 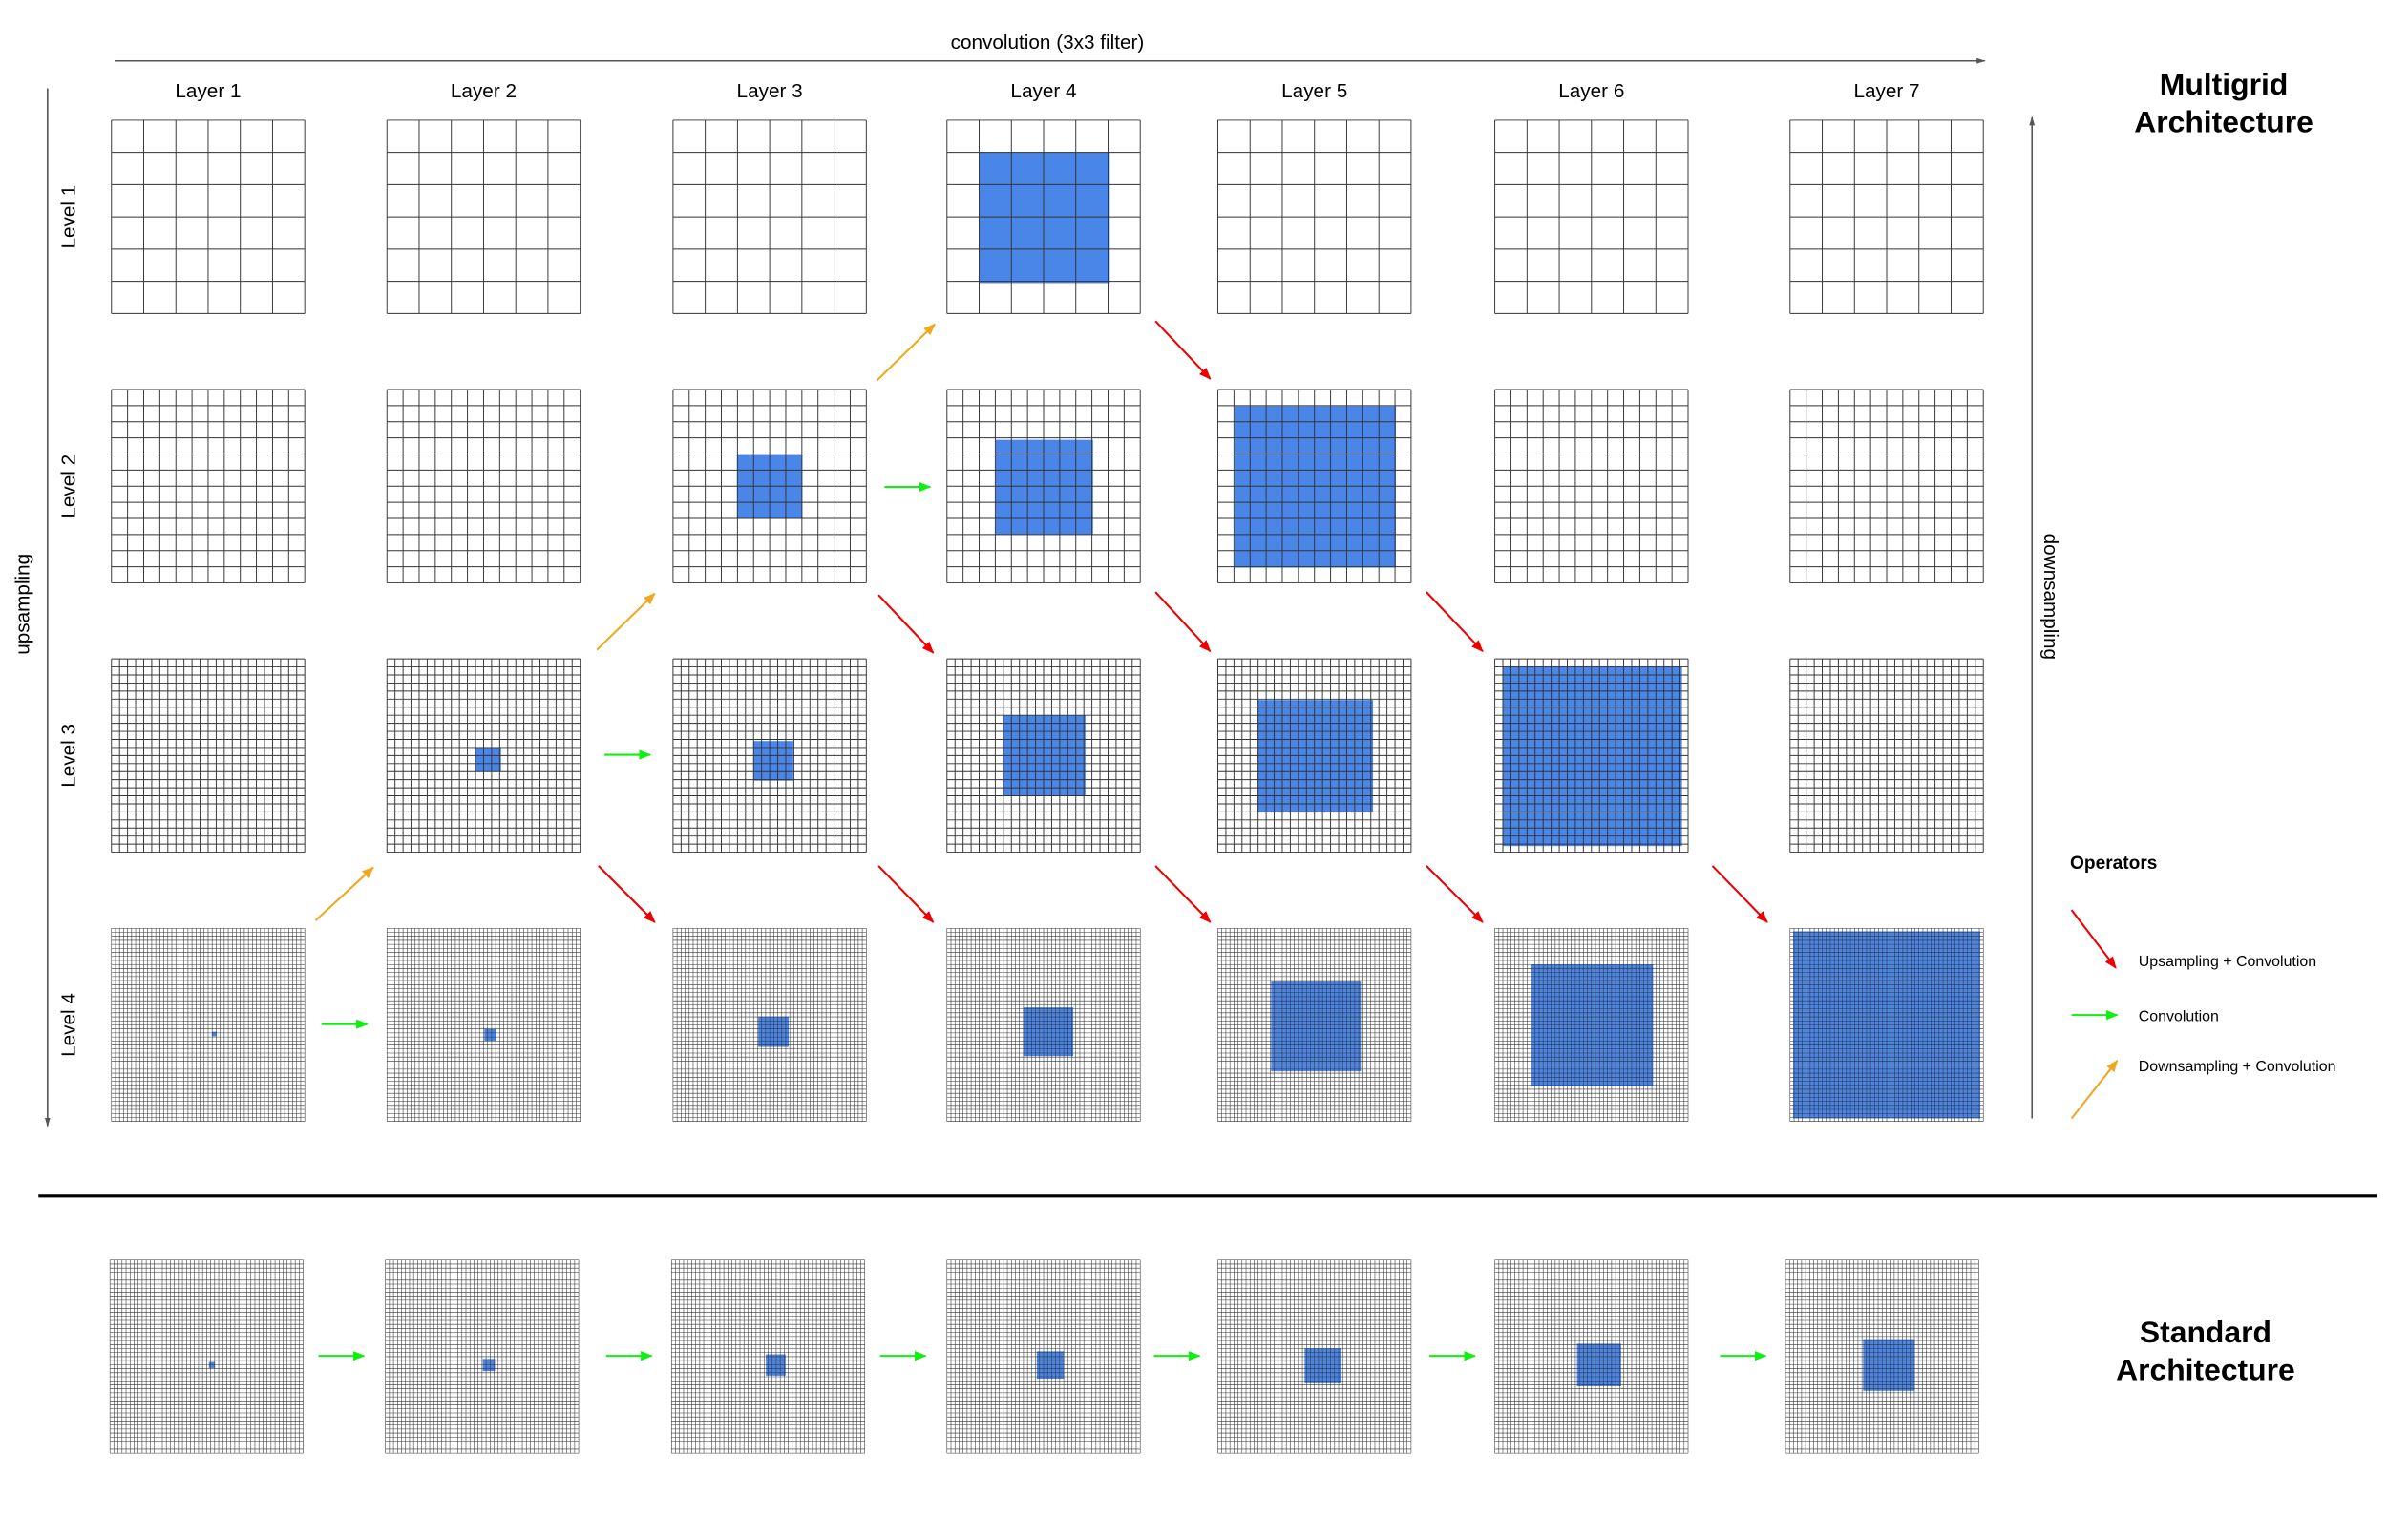 What do you see at coordinates (2237, 1067) in the screenshot?
I see `legend-item: Downsampling + Convolution` at bounding box center [2237, 1067].